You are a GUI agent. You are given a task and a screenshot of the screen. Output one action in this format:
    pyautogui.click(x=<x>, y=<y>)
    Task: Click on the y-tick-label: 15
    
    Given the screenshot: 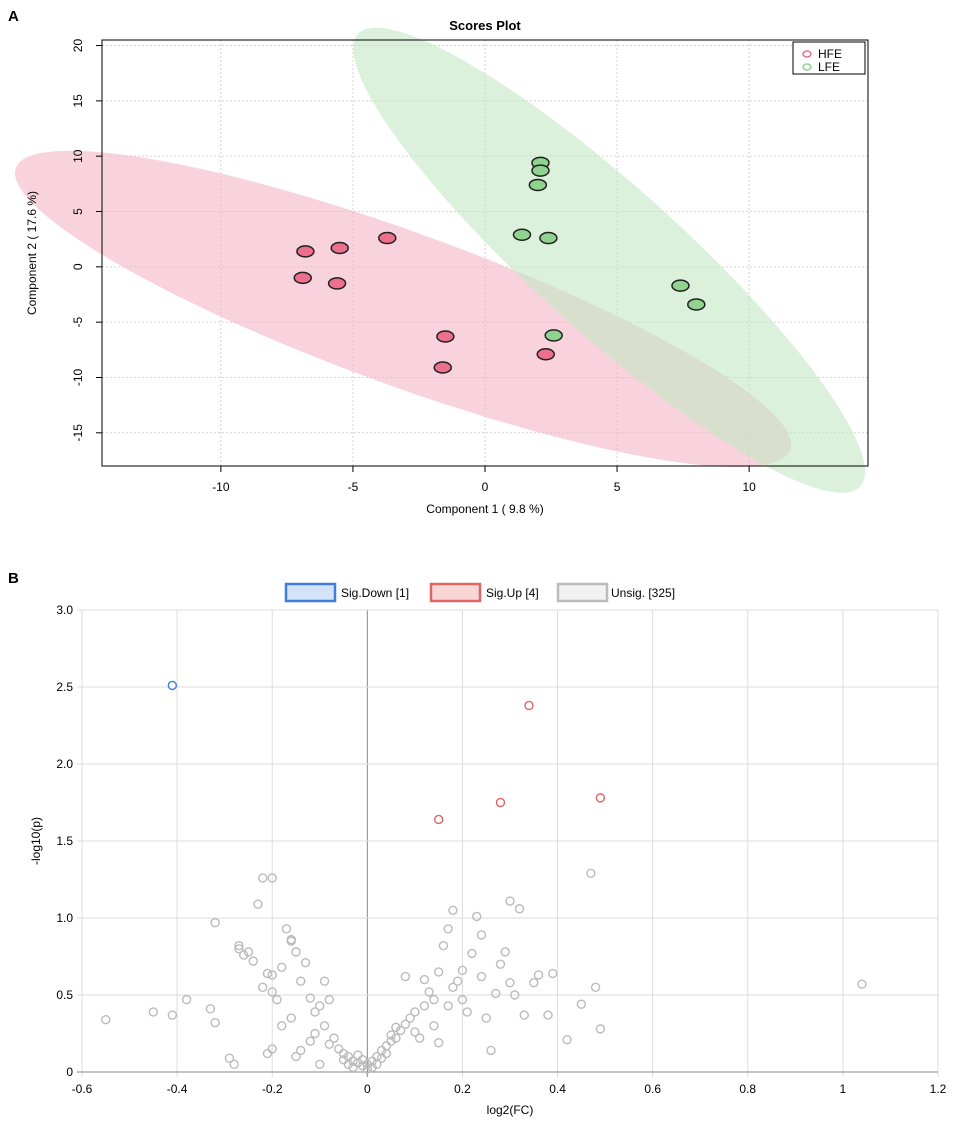 What is the action you would take?
    pyautogui.click(x=78, y=101)
    